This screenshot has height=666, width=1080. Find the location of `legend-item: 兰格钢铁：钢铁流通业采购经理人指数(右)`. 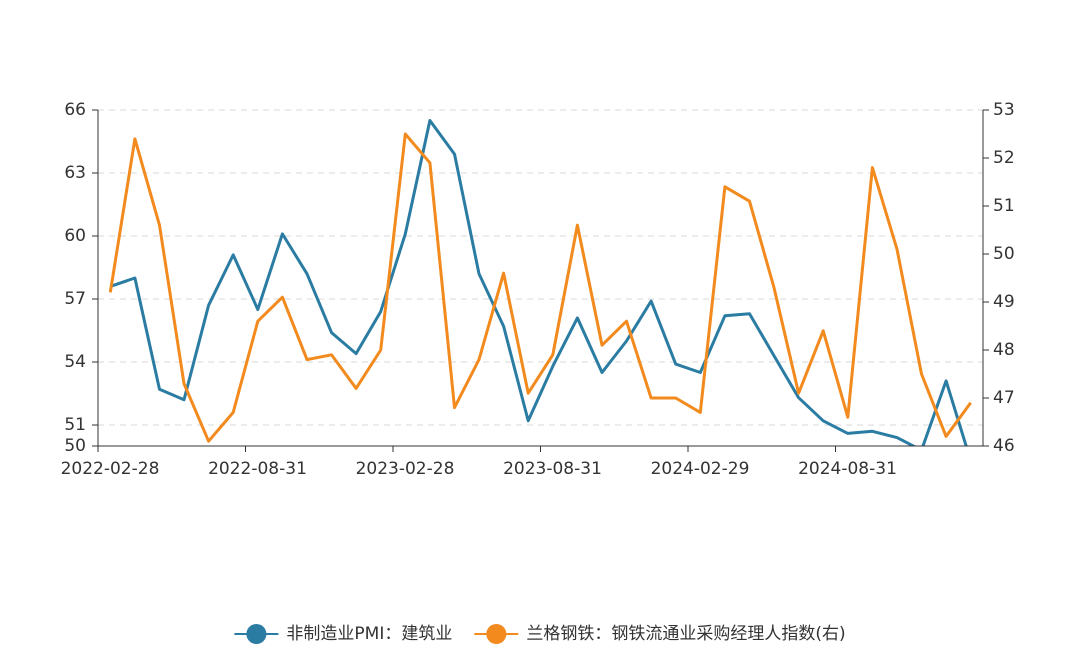

legend-item: 兰格钢铁：钢铁流通业采购经理人指数(右) is located at coordinates (660, 634).